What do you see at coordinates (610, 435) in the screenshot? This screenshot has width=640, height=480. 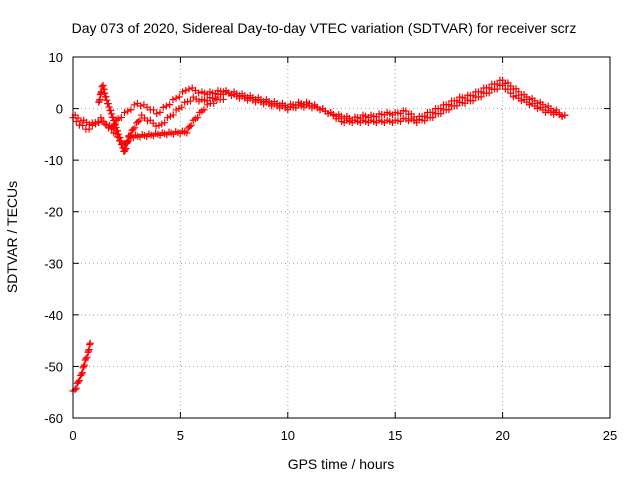 I see `x-tick-label: 25` at bounding box center [610, 435].